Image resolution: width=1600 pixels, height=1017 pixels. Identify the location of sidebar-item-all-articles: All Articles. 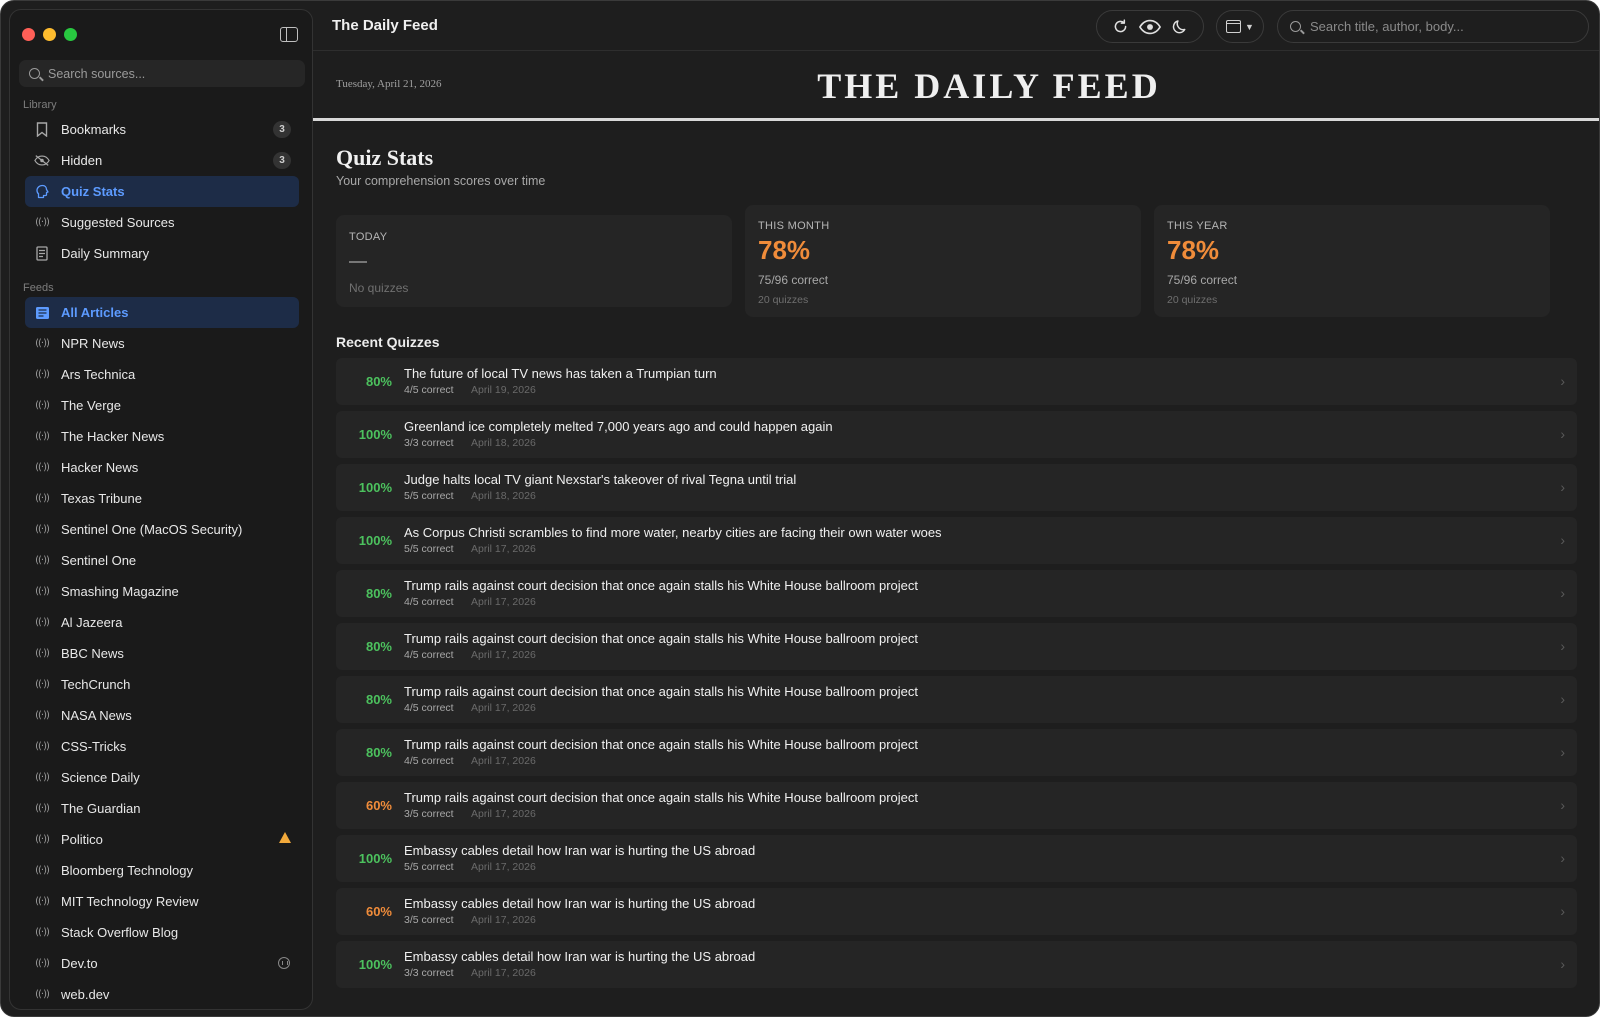
(162, 312).